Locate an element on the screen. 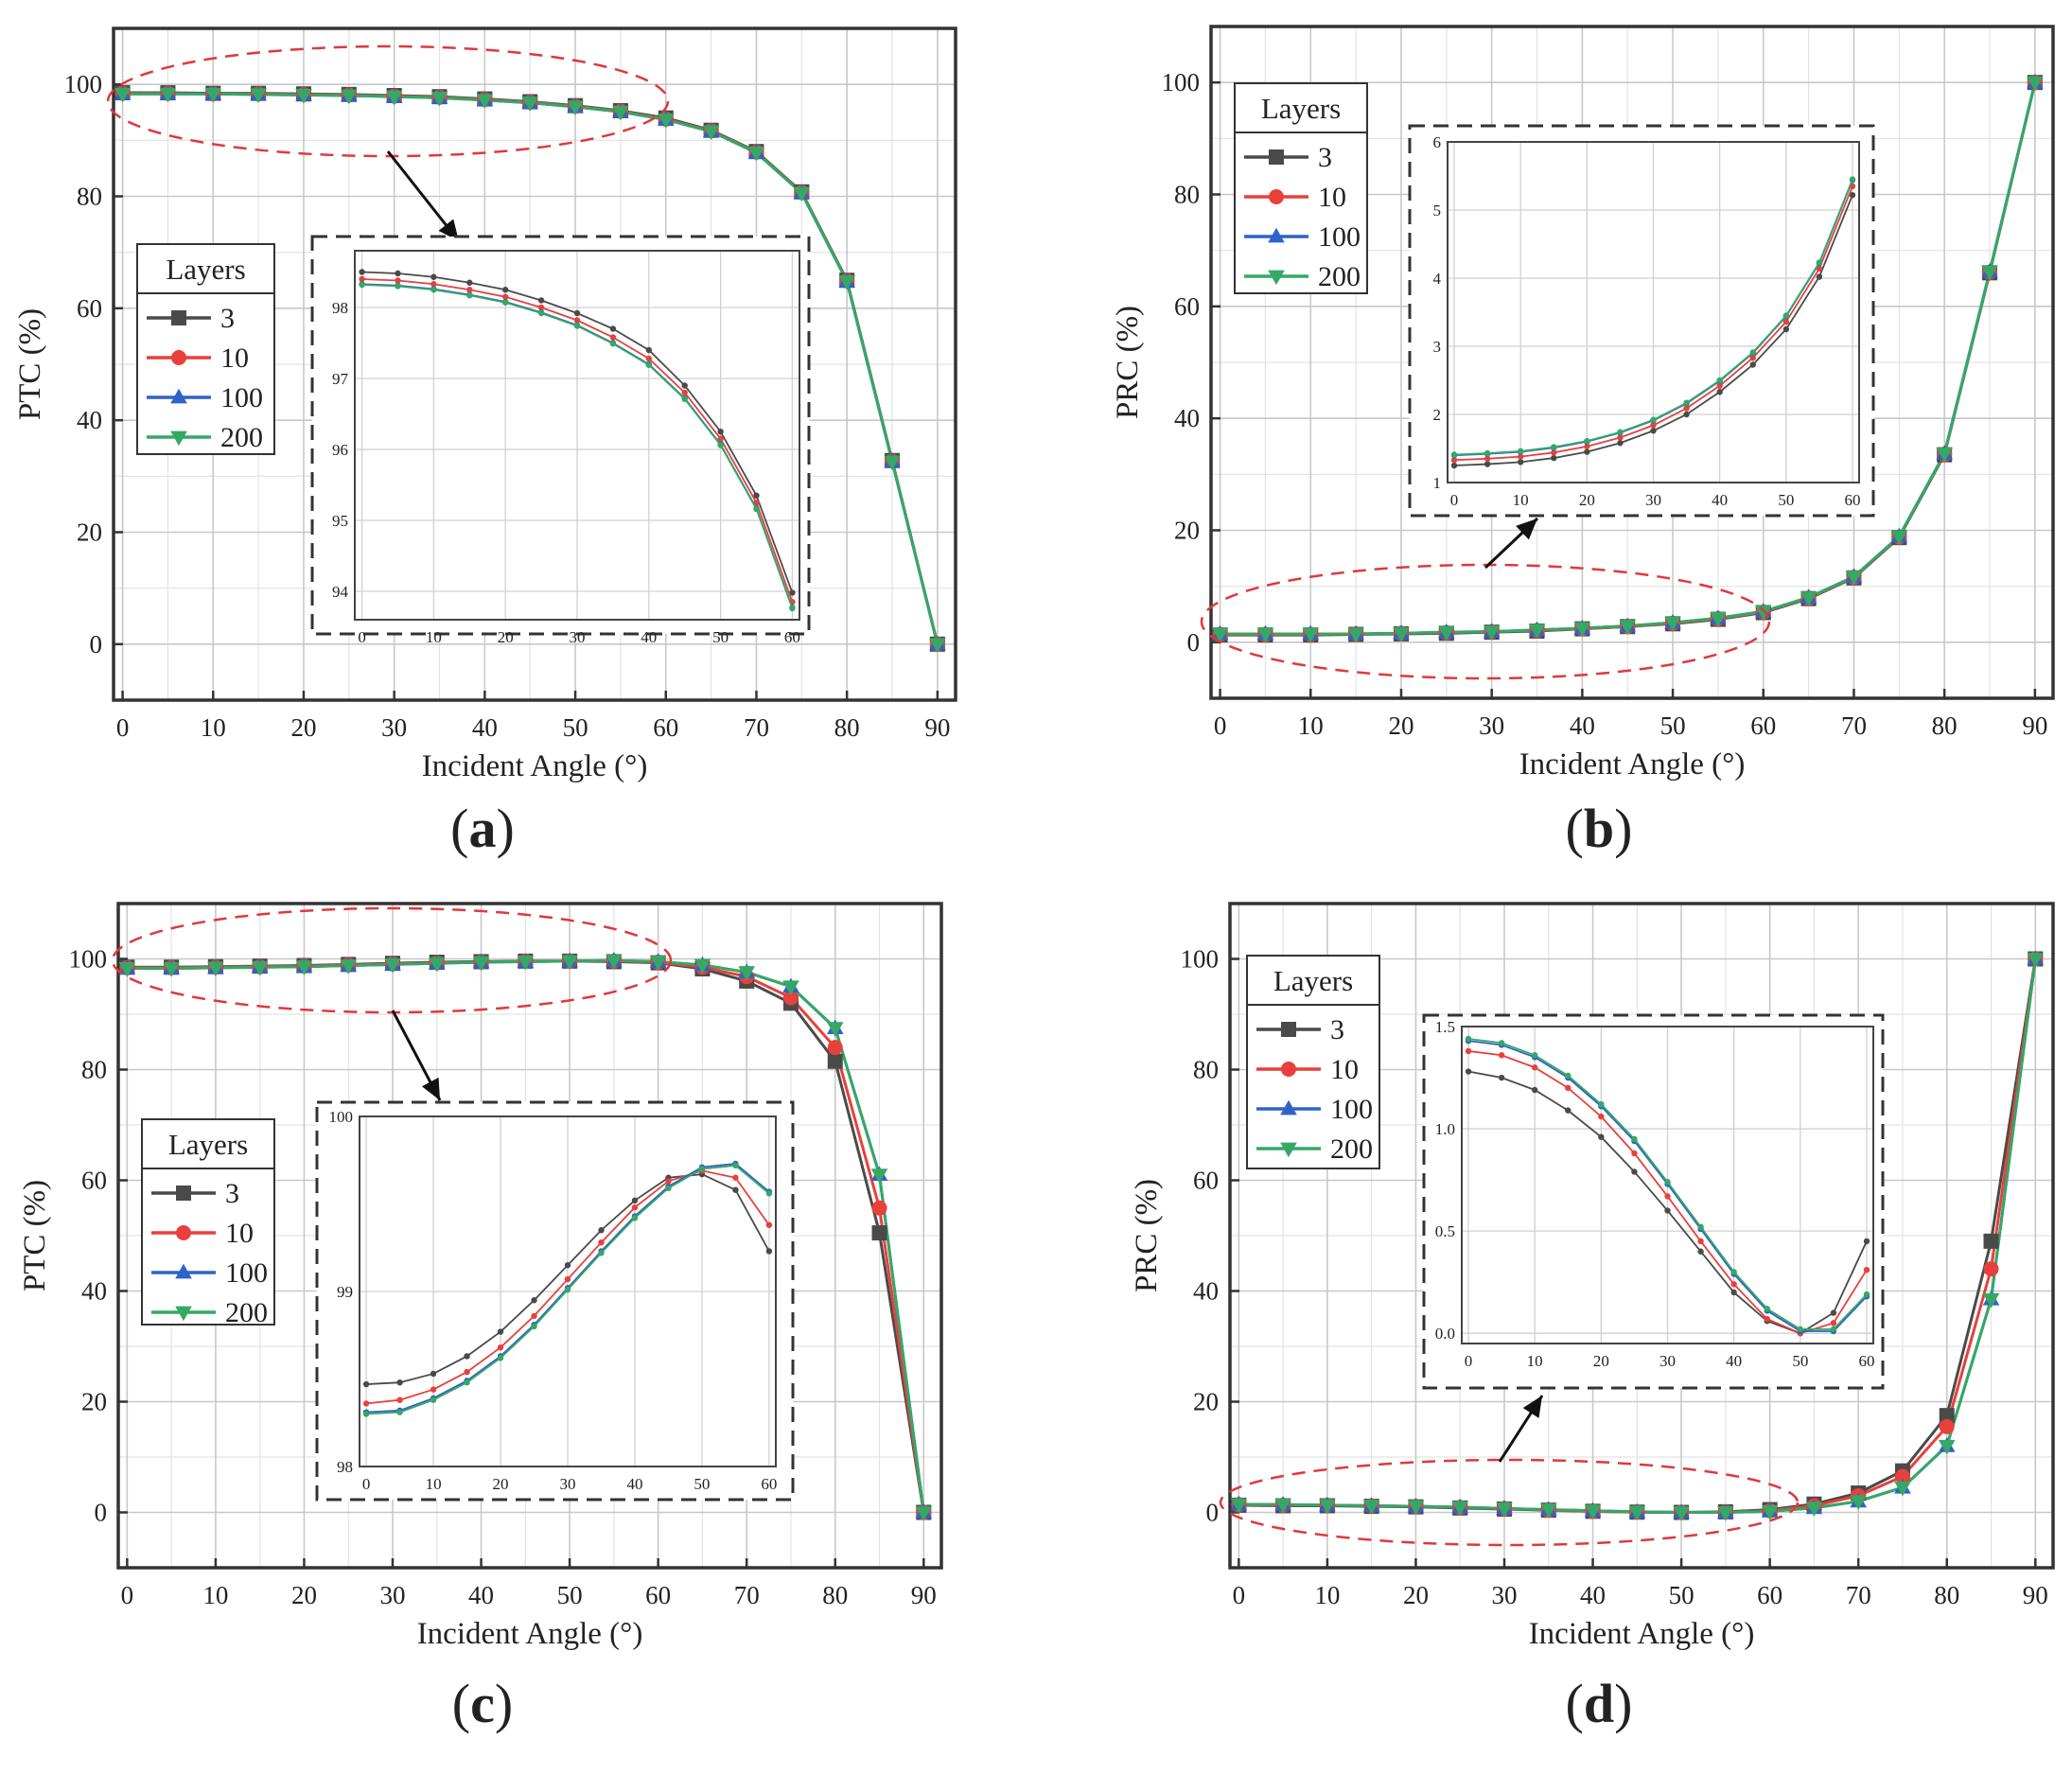 This screenshot has width=2072, height=1774. y-tick-label: 60 is located at coordinates (1187, 307).